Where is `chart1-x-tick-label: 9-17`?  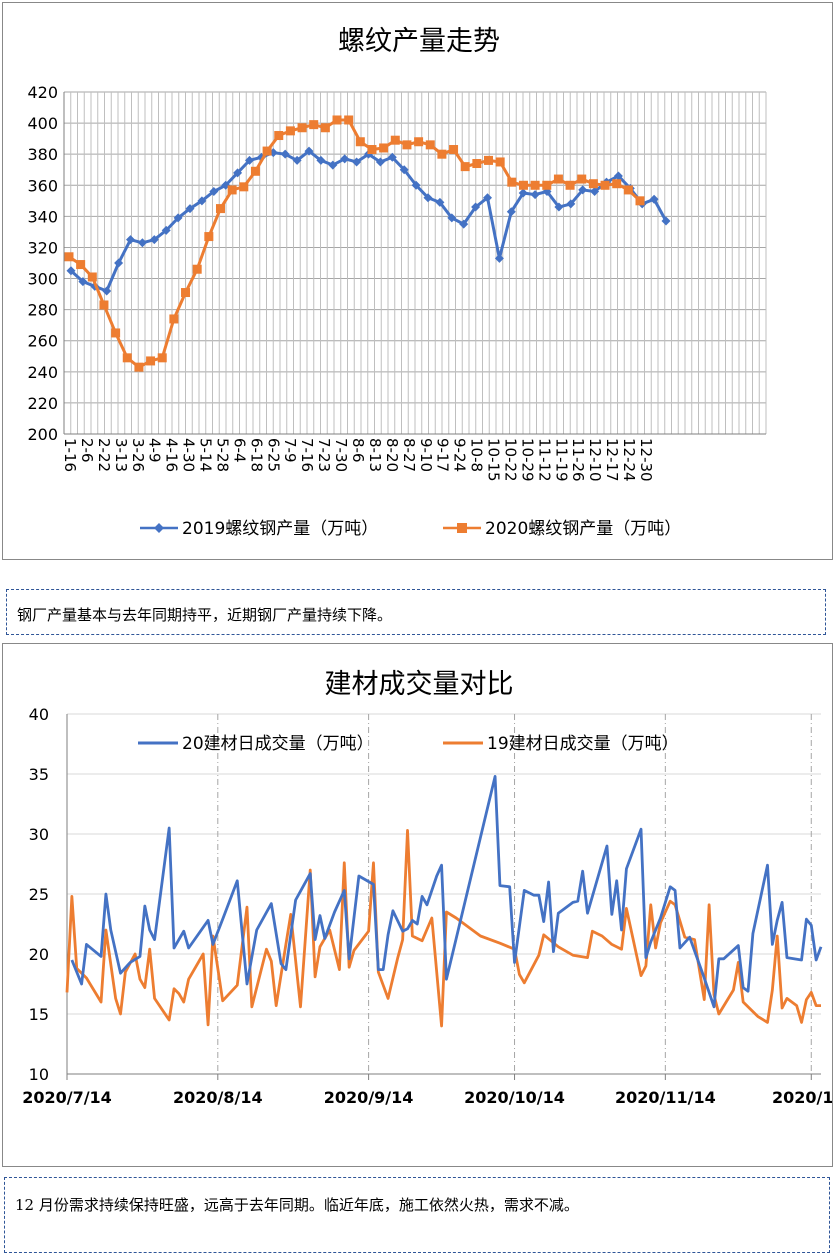 chart1-x-tick-label: 9-17 is located at coordinates (443, 455).